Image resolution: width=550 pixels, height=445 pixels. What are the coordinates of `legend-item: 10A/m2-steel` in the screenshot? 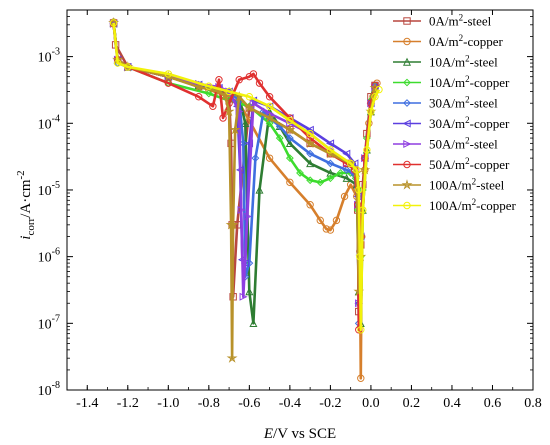 It's located at (445, 62).